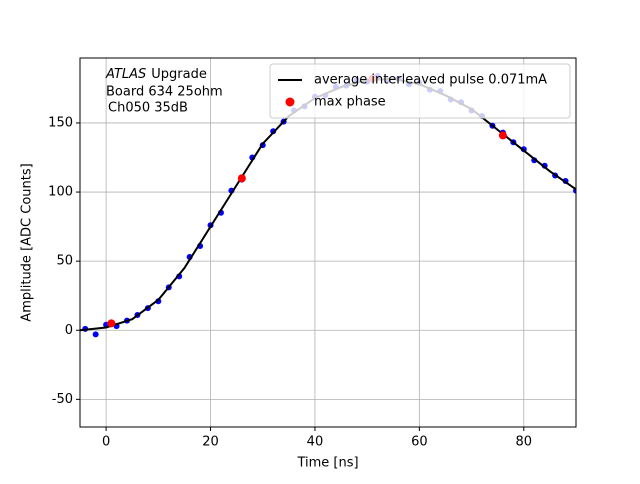 The height and width of the screenshot is (484, 640). I want to click on annotation: ATLAS Upgrade, so click(156, 74).